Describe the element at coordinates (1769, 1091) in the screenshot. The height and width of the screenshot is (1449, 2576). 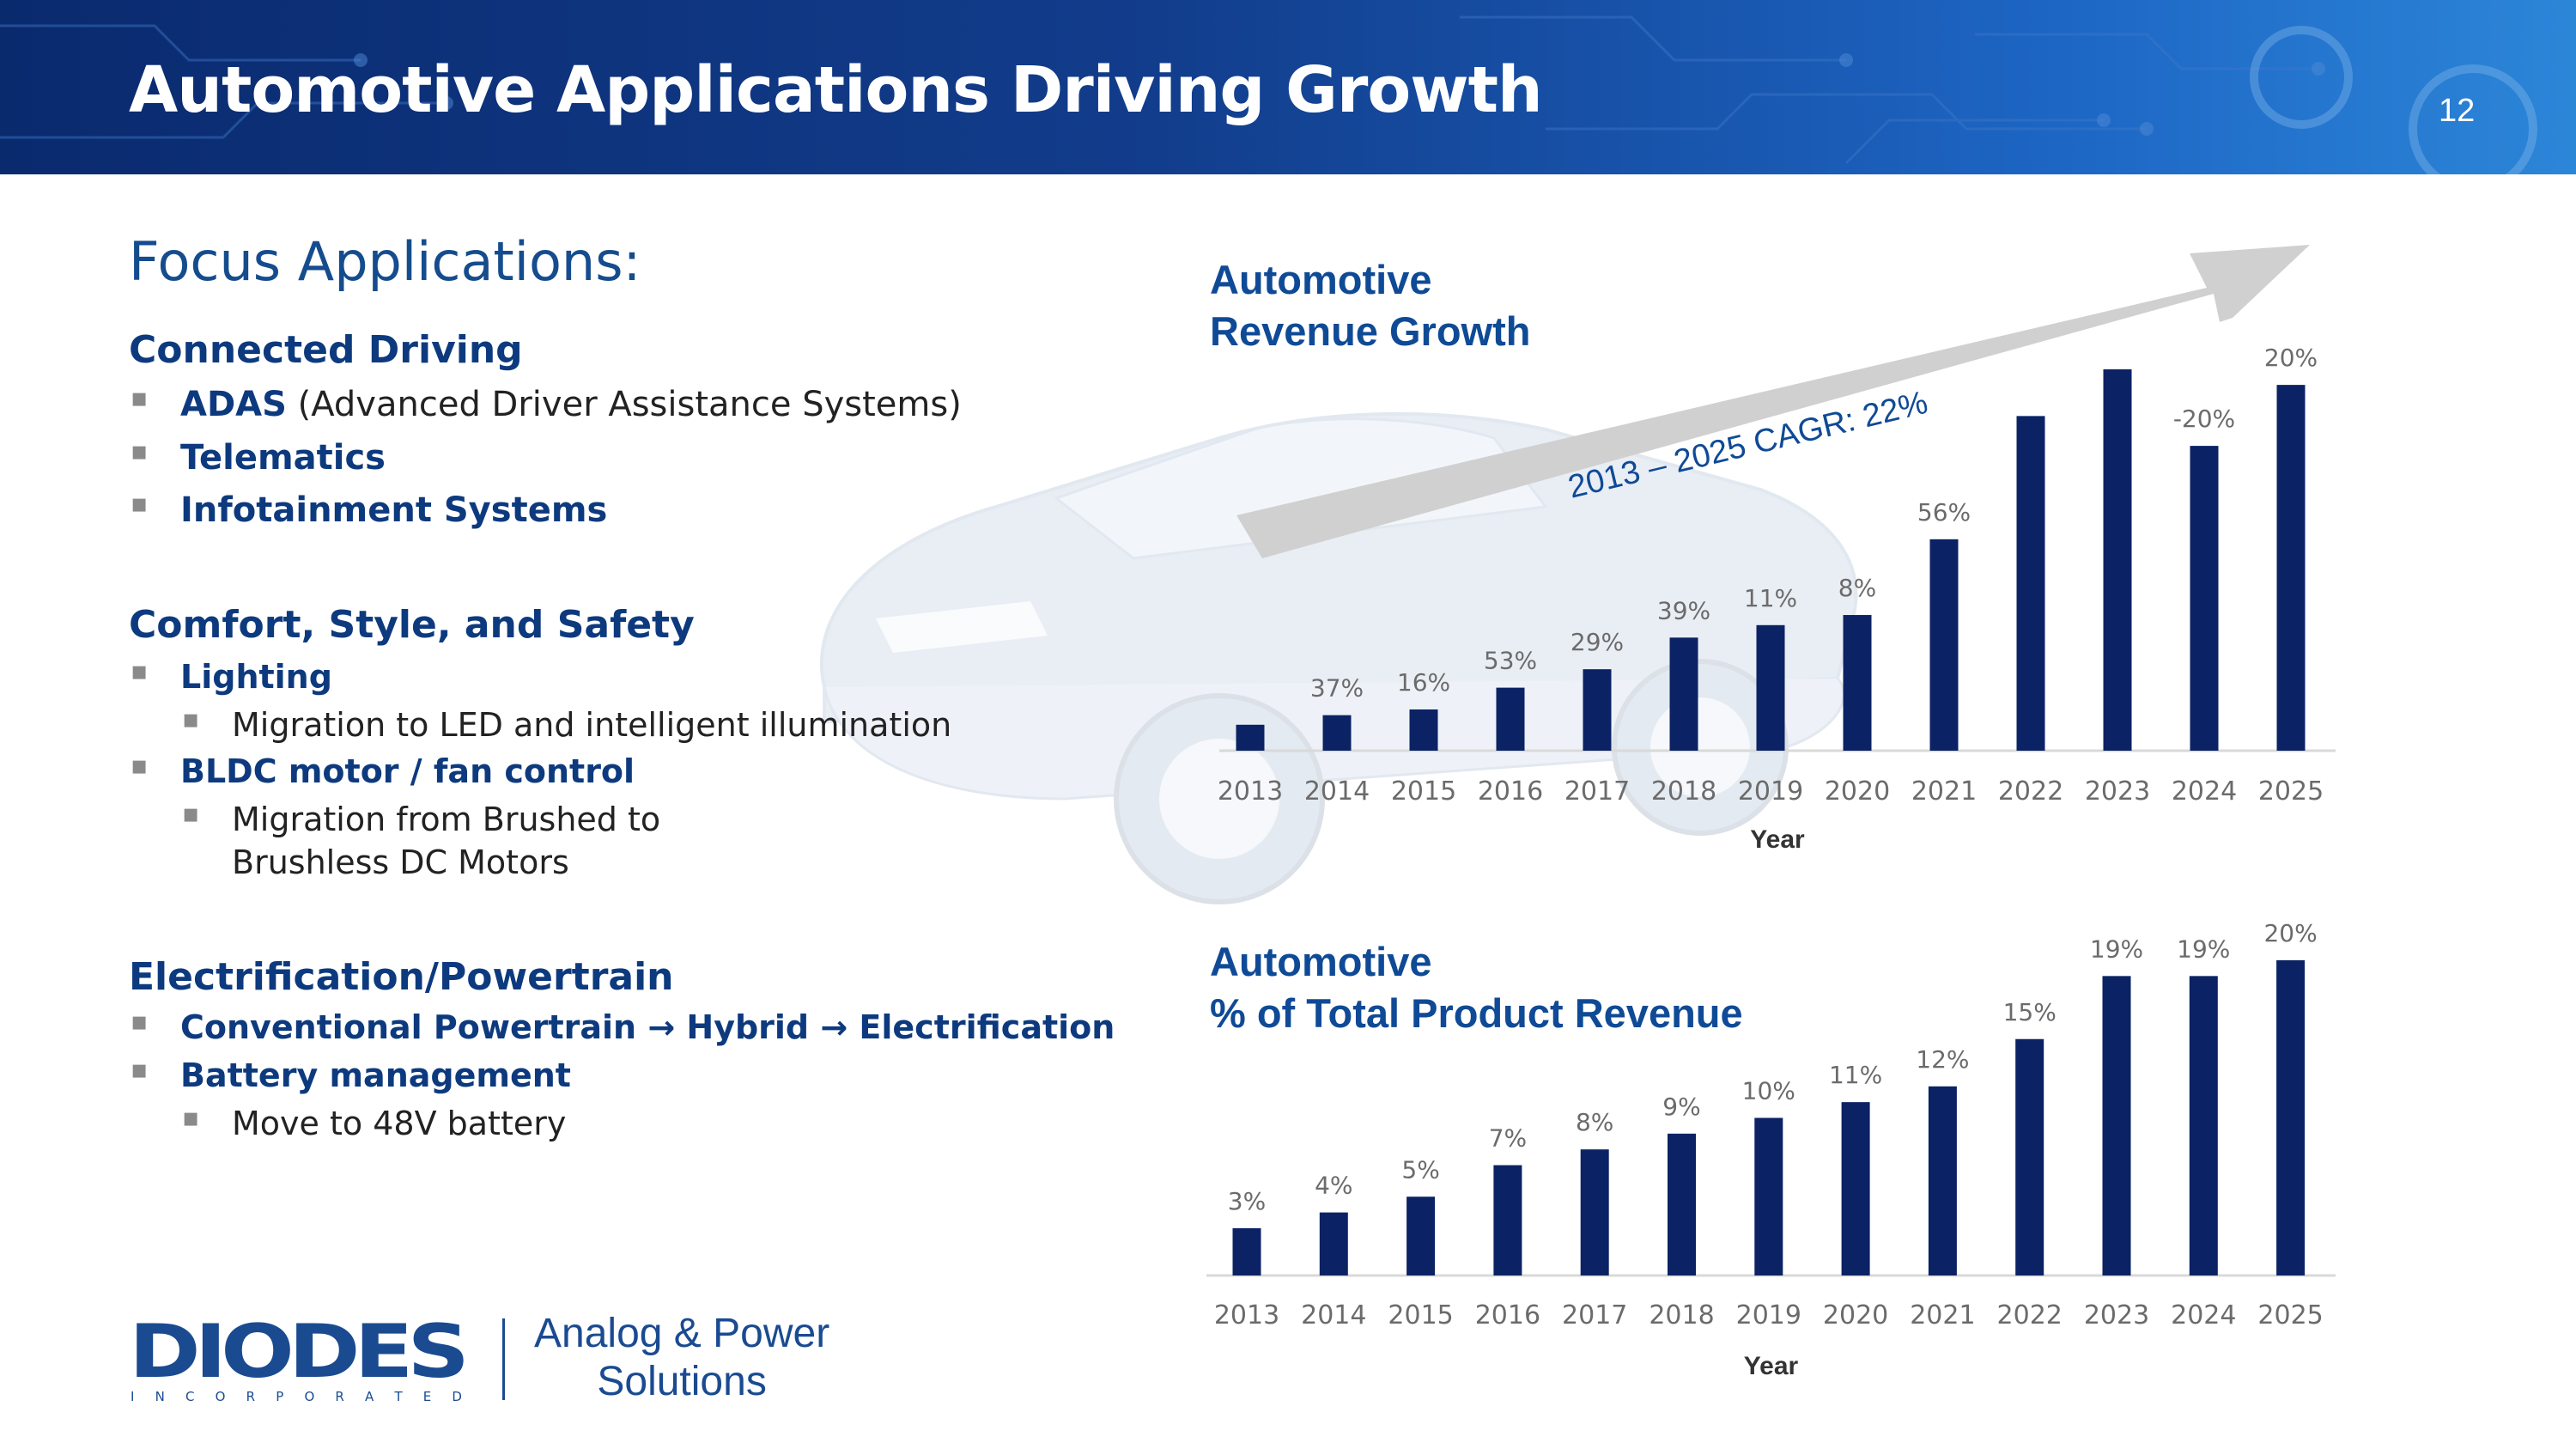
I see `data-label-2019: 10%` at that location.